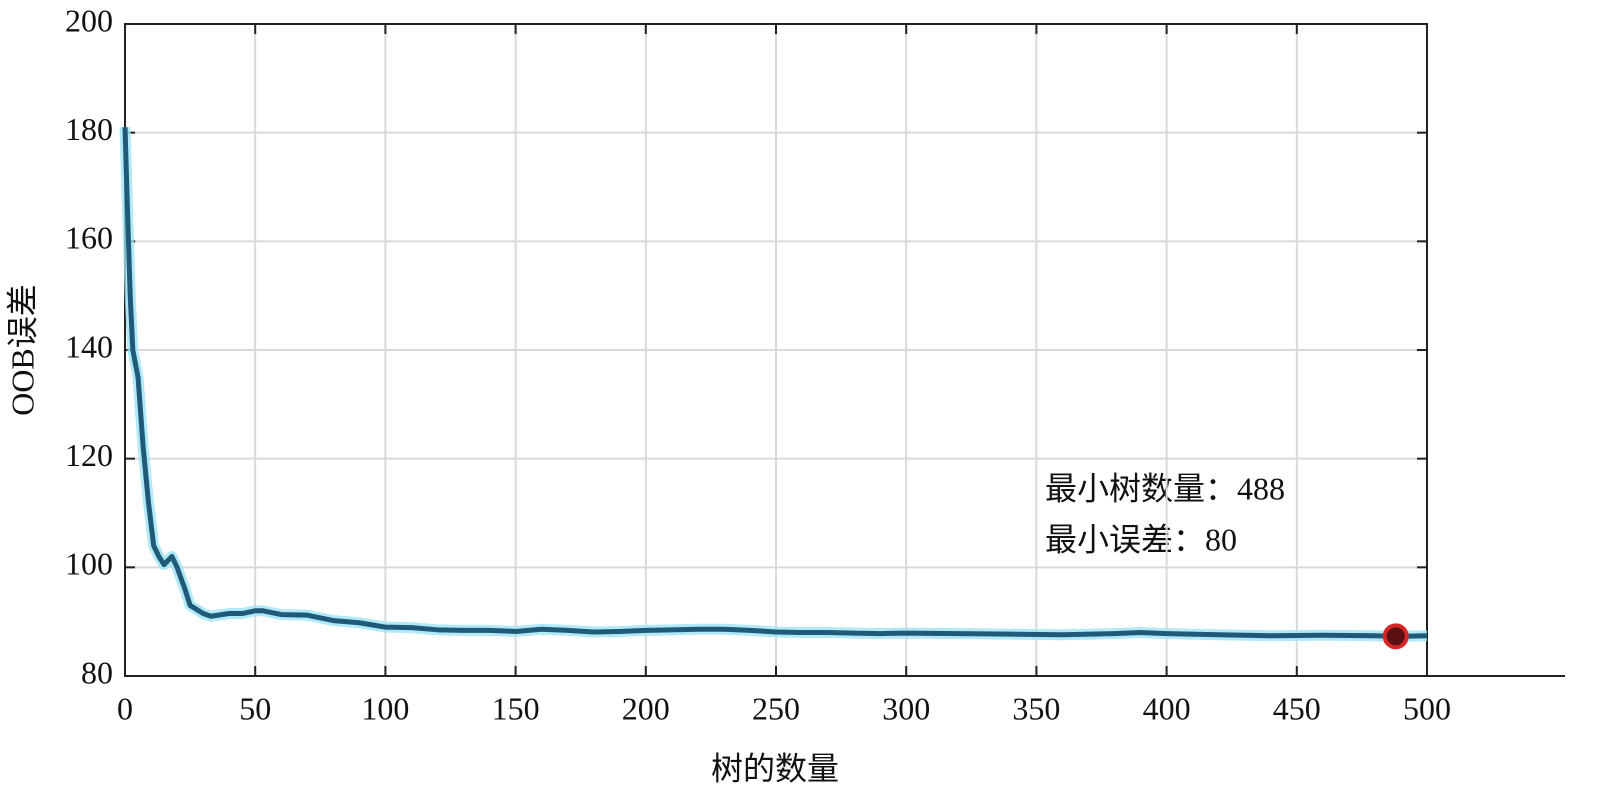  What do you see at coordinates (22, 350) in the screenshot?
I see `y-axis-label: OOB误差` at bounding box center [22, 350].